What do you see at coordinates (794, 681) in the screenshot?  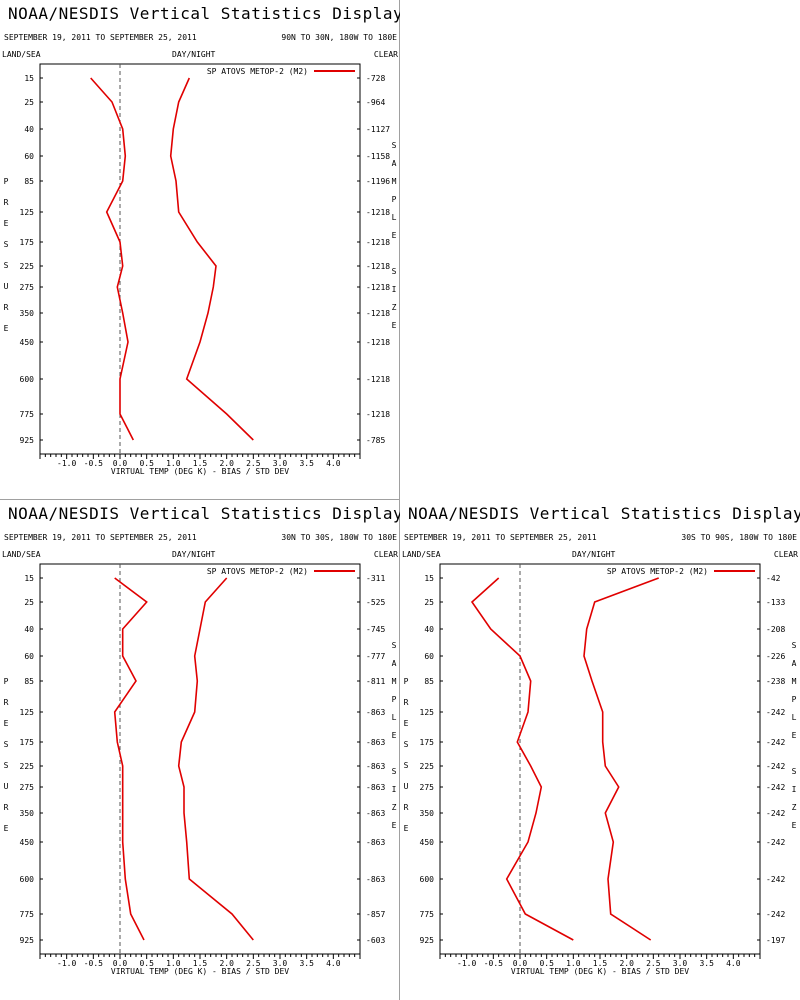 I see `right-axis-label-char: M` at bounding box center [794, 681].